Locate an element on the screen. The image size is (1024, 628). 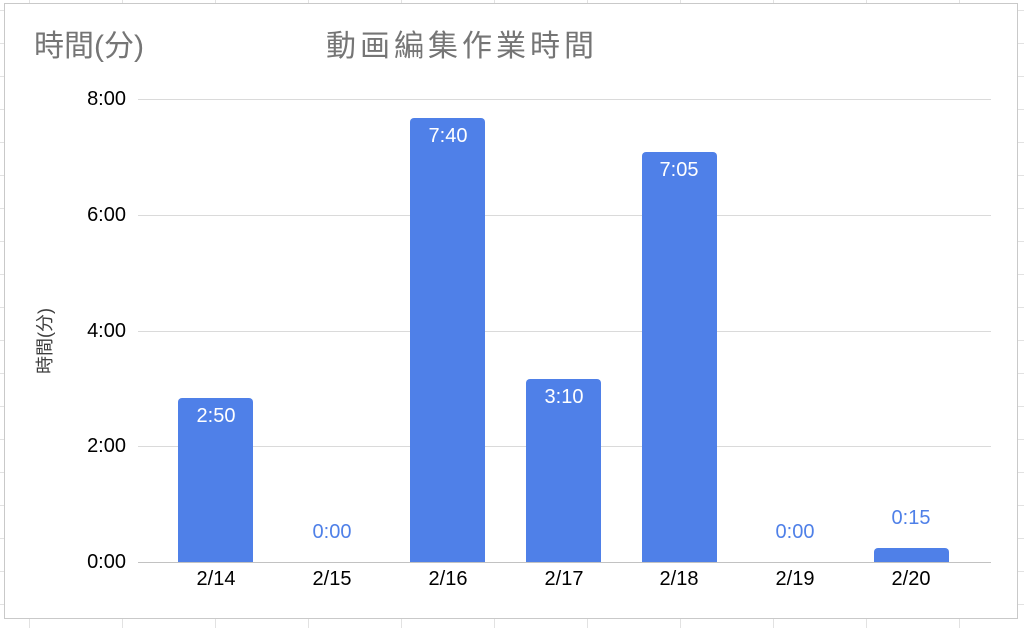
x-axis-label: 2/14 is located at coordinates (216, 579).